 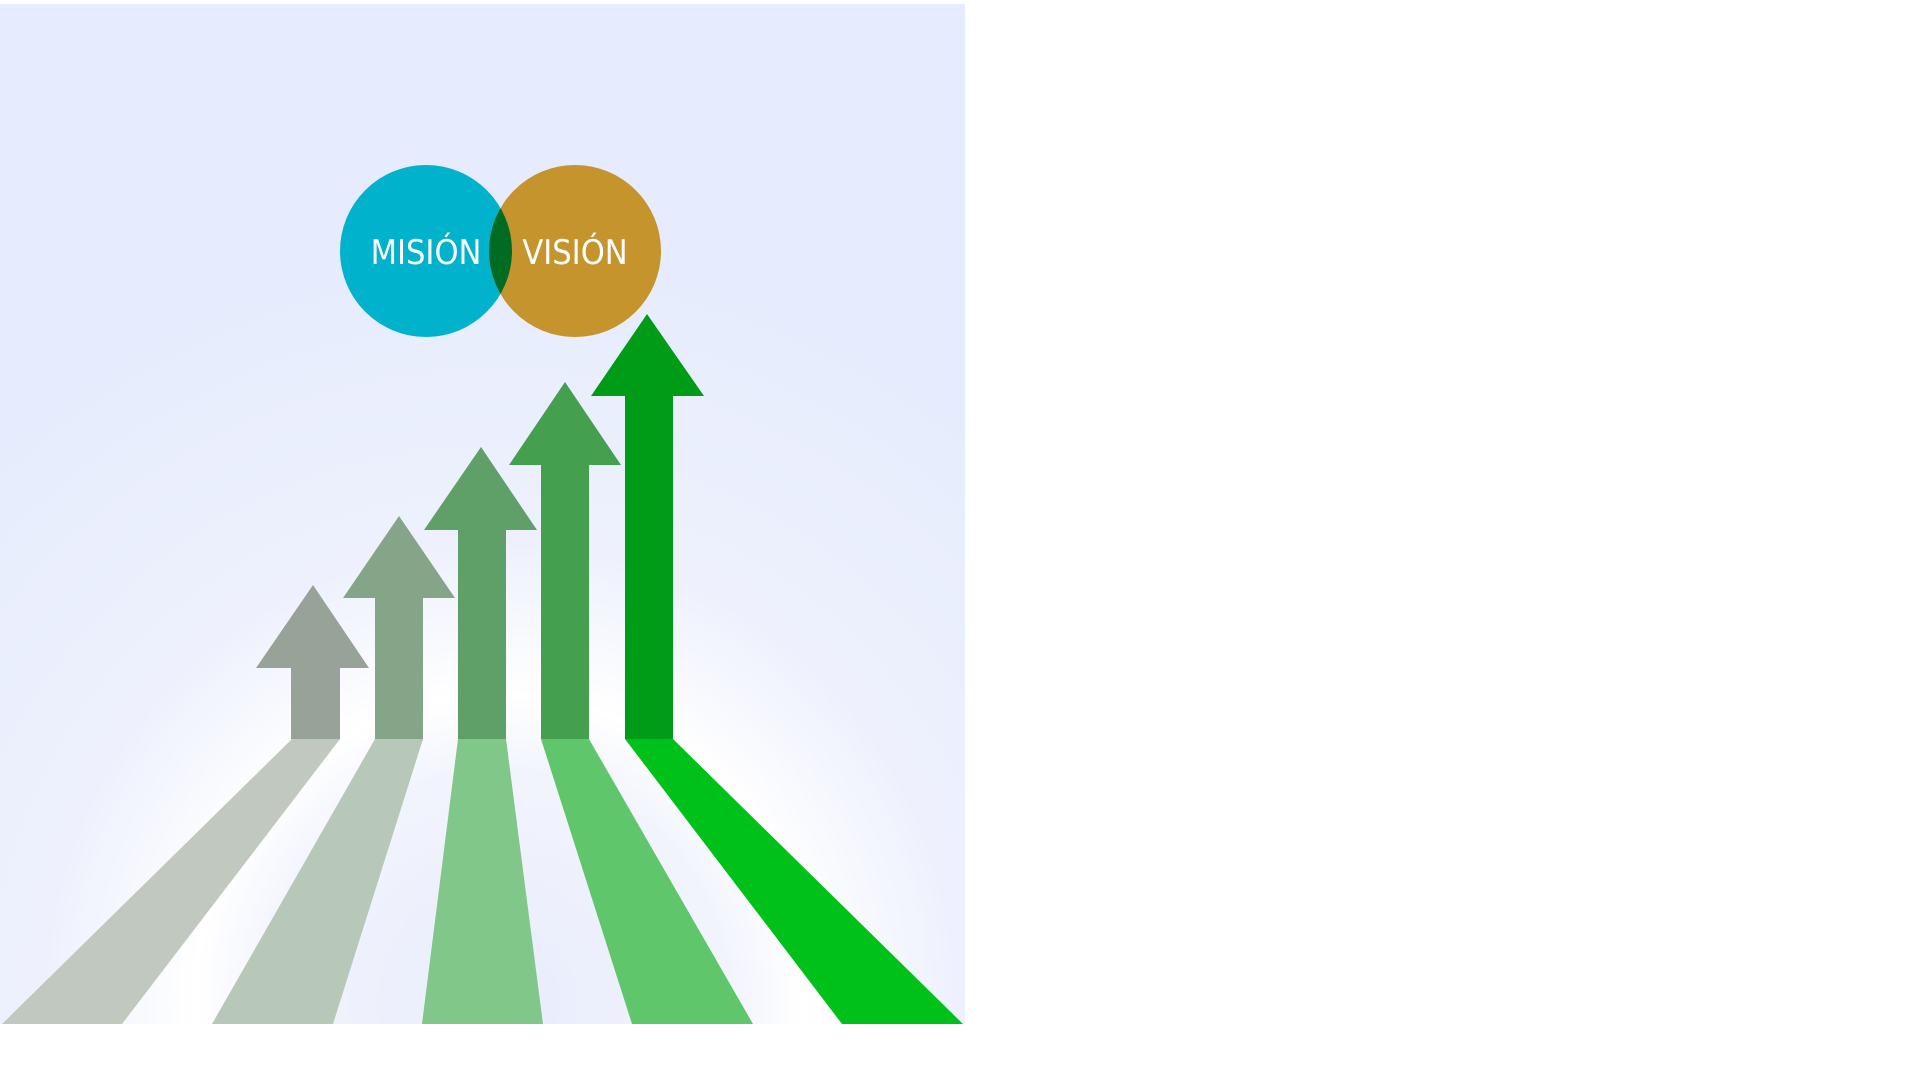 I want to click on vision-circle, so click(x=575, y=251).